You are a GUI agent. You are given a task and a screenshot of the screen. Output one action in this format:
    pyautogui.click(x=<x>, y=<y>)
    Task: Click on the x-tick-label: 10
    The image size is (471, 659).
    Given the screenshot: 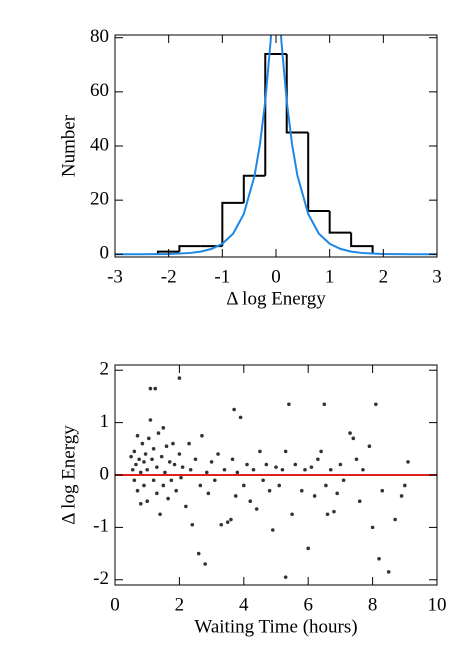 What is the action you would take?
    pyautogui.click(x=437, y=604)
    